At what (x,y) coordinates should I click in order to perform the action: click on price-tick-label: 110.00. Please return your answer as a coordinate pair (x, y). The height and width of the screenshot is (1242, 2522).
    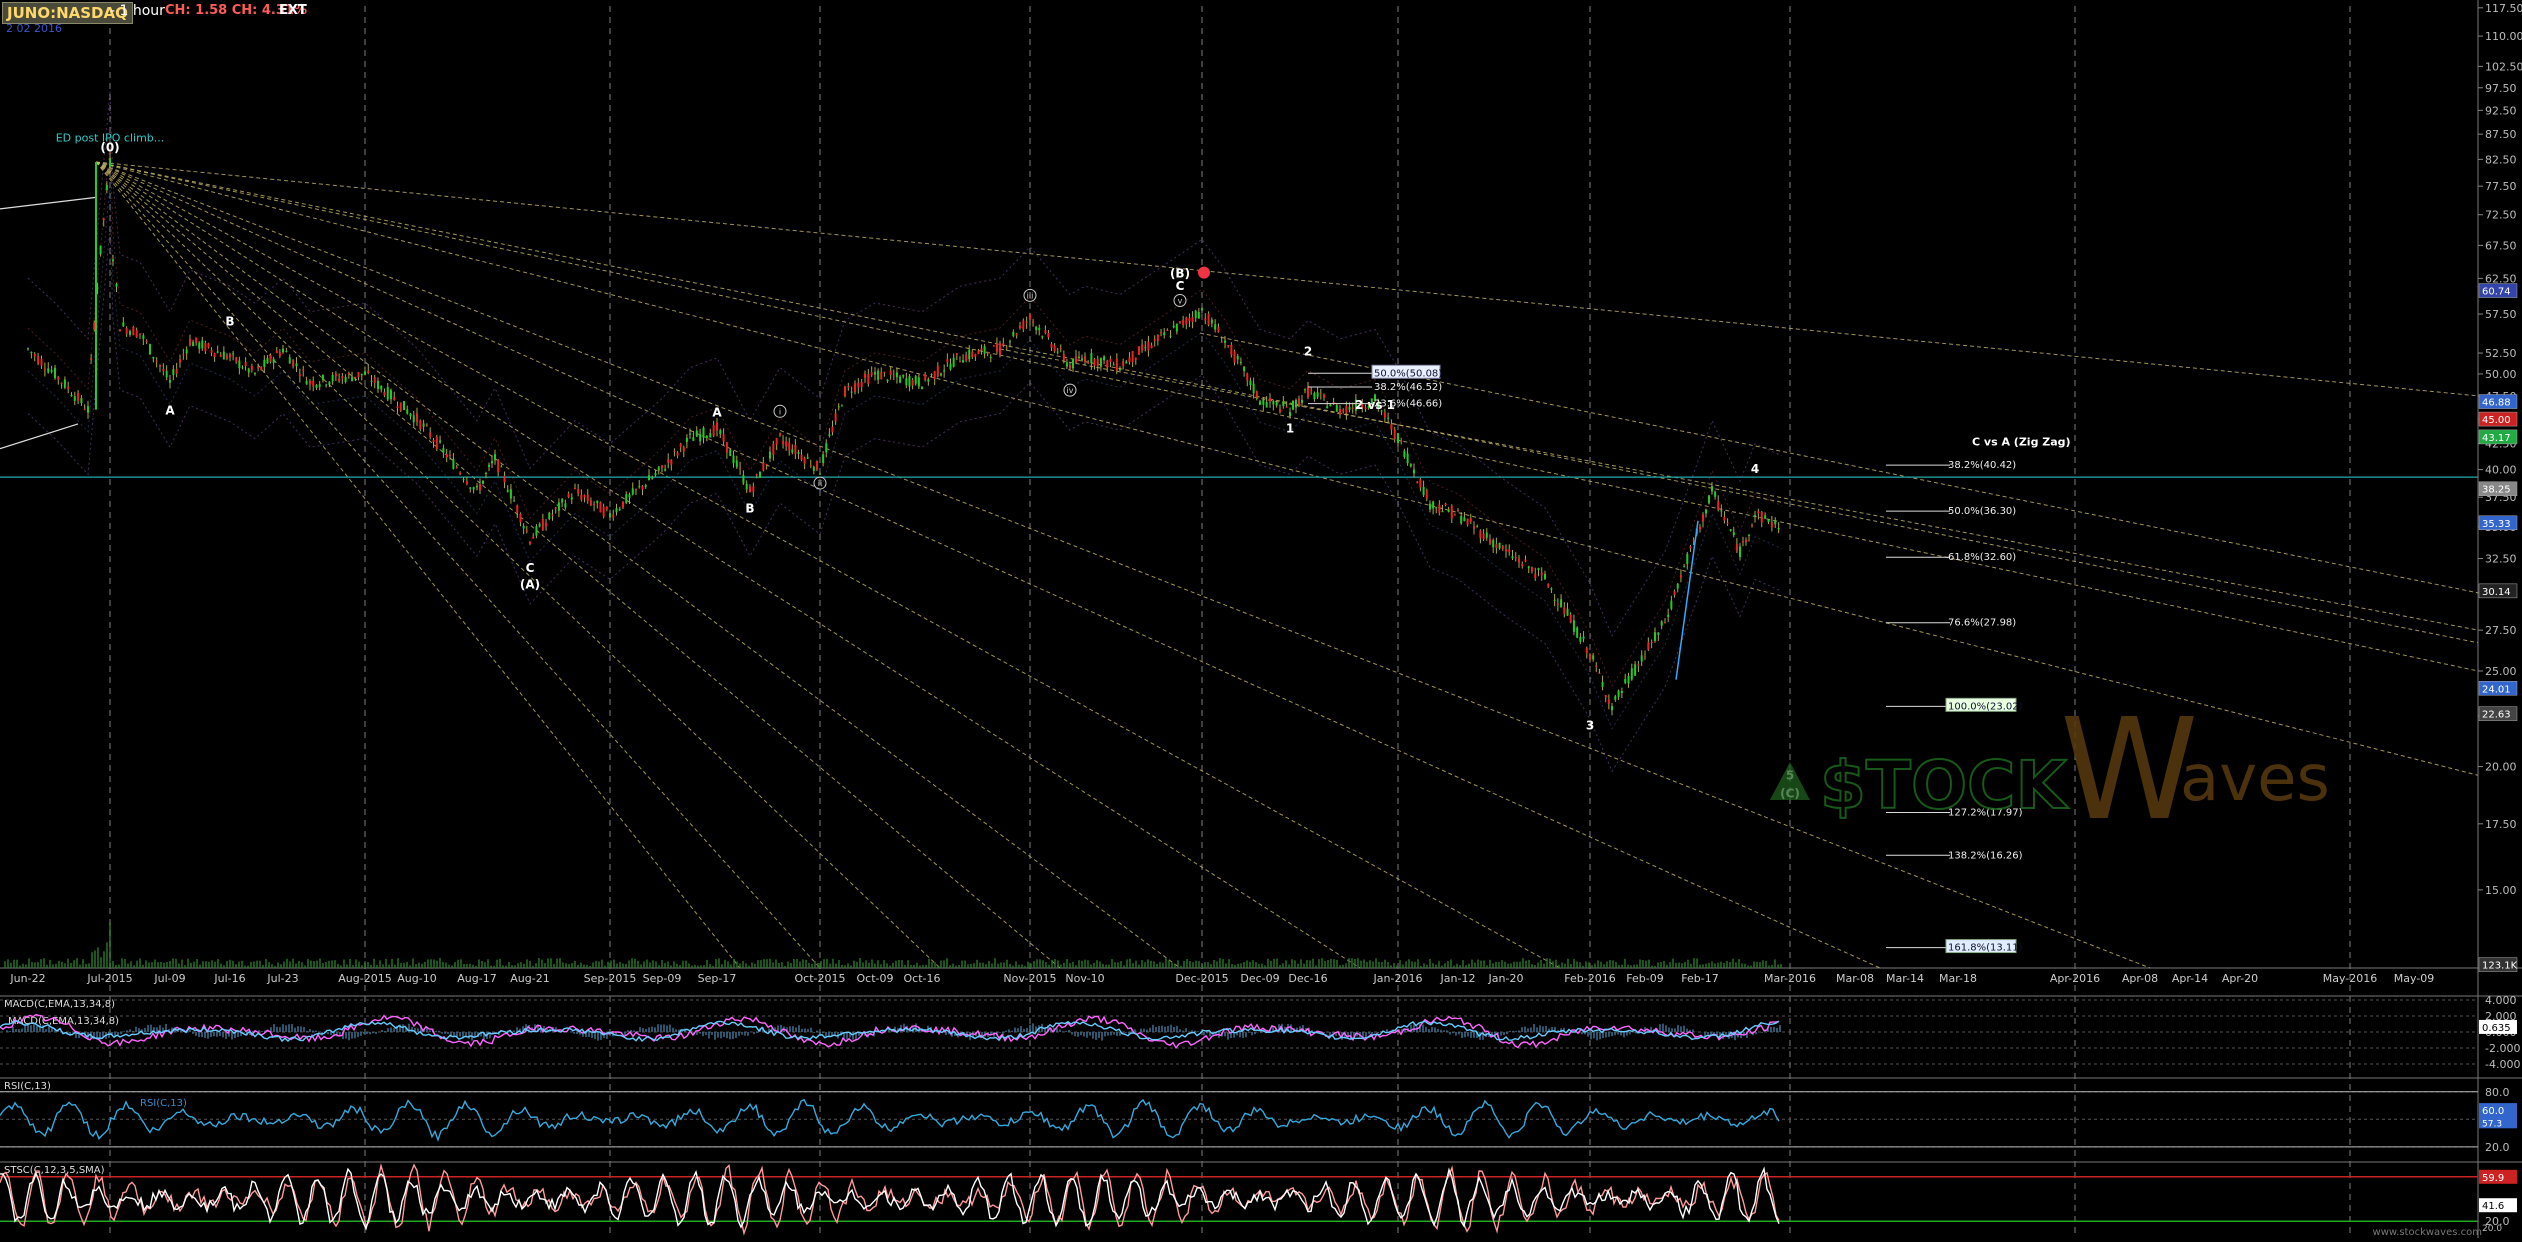
    Looking at the image, I should click on (2503, 36).